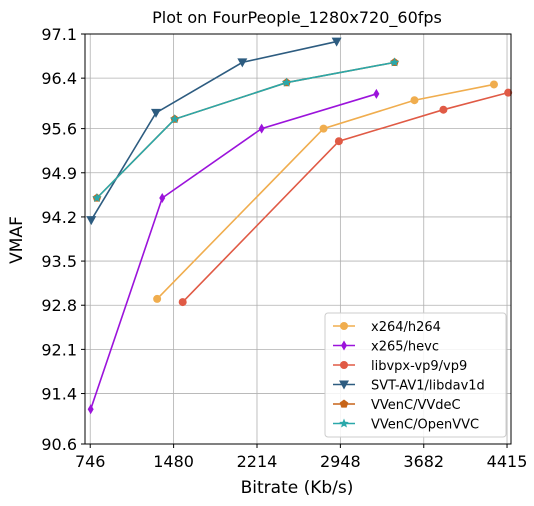 This screenshot has width=534, height=506. I want to click on x-tick-label: 746, so click(90, 461).